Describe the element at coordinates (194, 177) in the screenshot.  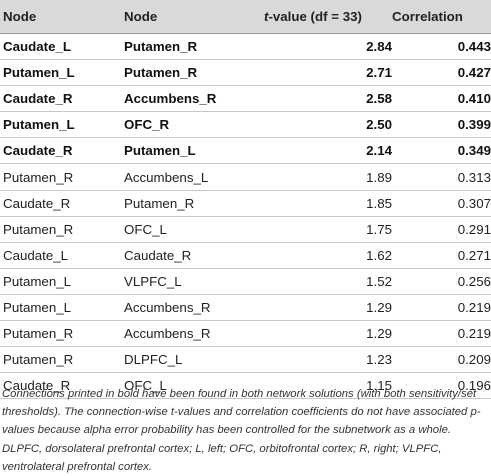
I see `cell-node-2: Accumbens_L` at that location.